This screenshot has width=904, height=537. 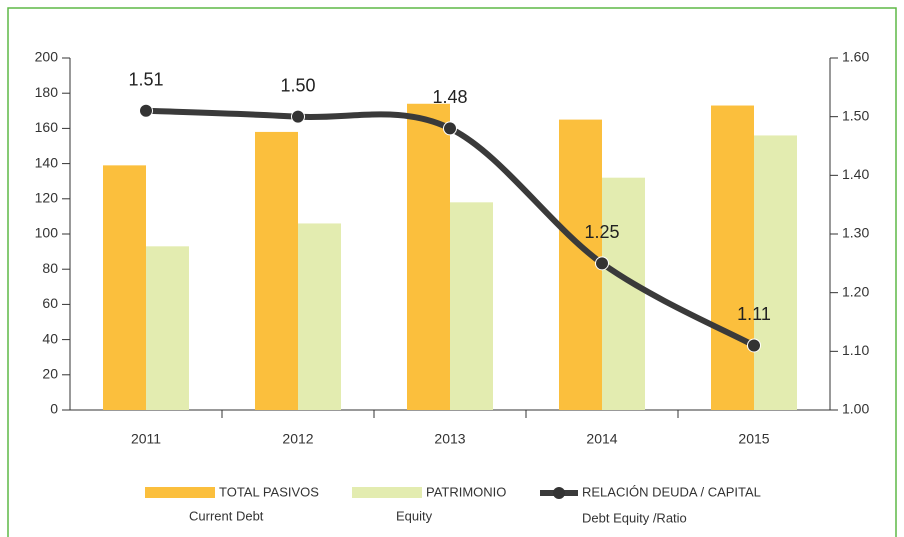 I want to click on legend-marker, so click(x=559, y=493).